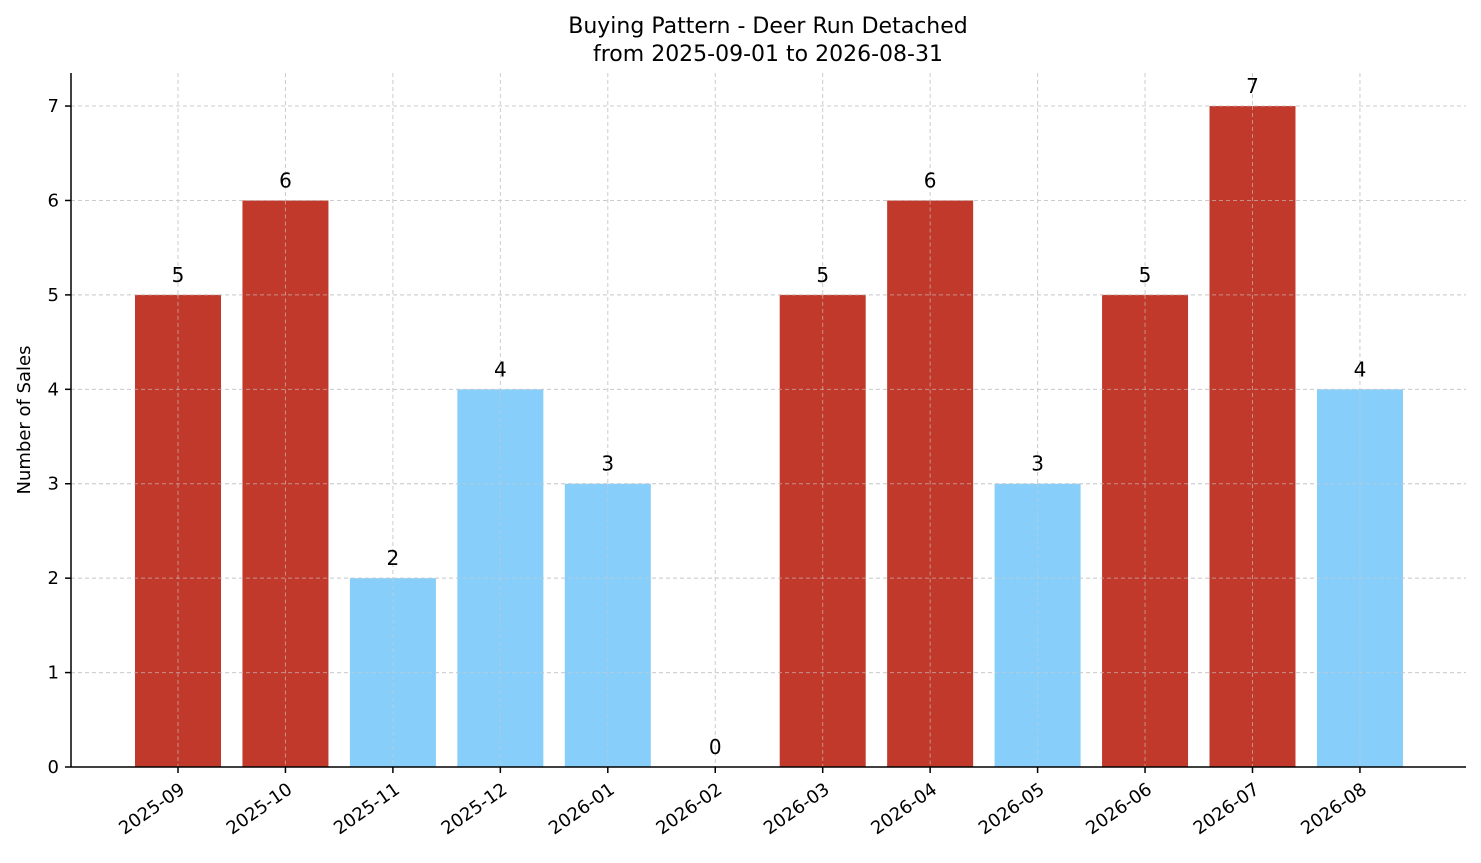  What do you see at coordinates (475, 809) in the screenshot?
I see `x-tick-label: 2025-12` at bounding box center [475, 809].